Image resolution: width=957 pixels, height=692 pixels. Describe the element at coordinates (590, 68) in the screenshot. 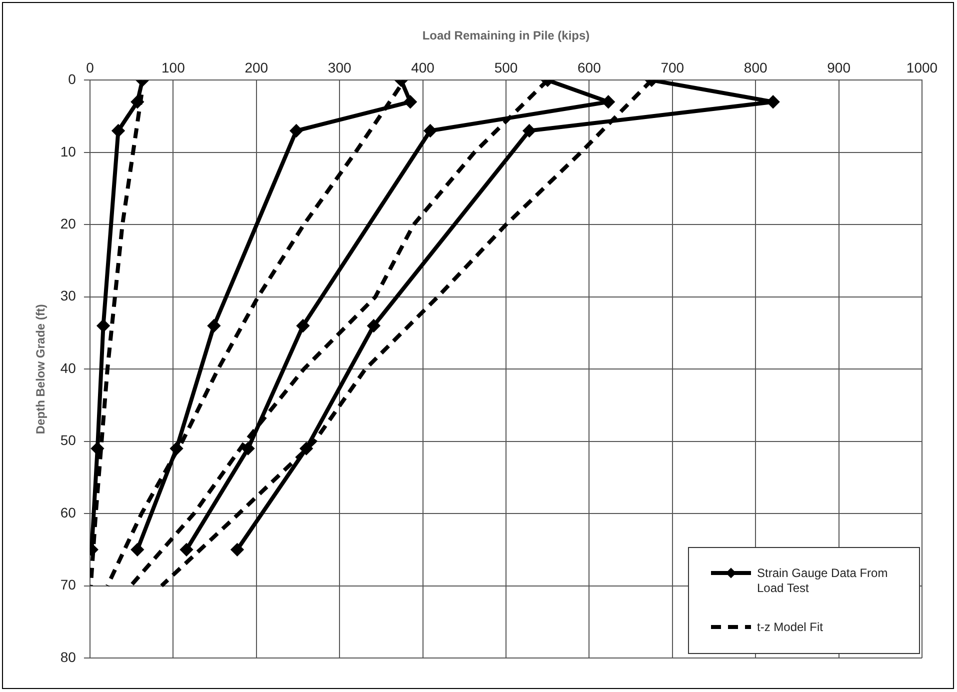

I see `x-tick-label: 600` at that location.